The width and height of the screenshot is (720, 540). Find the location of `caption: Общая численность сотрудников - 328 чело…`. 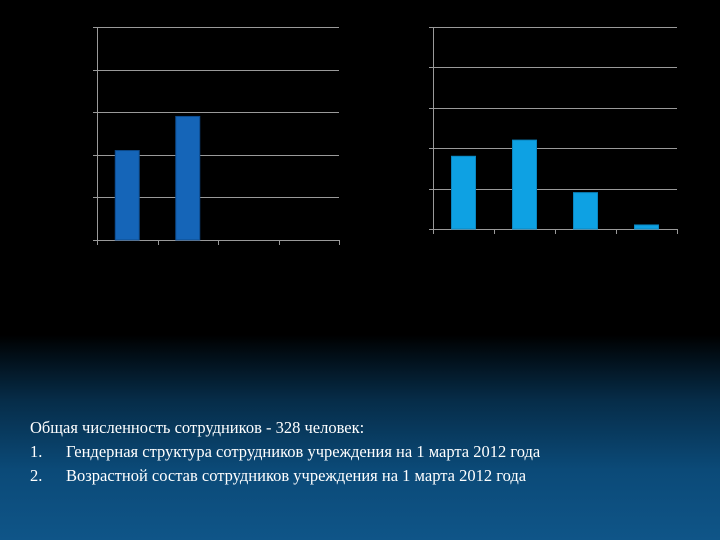

caption: Общая численность сотрудников - 328 чело… is located at coordinates (365, 452).